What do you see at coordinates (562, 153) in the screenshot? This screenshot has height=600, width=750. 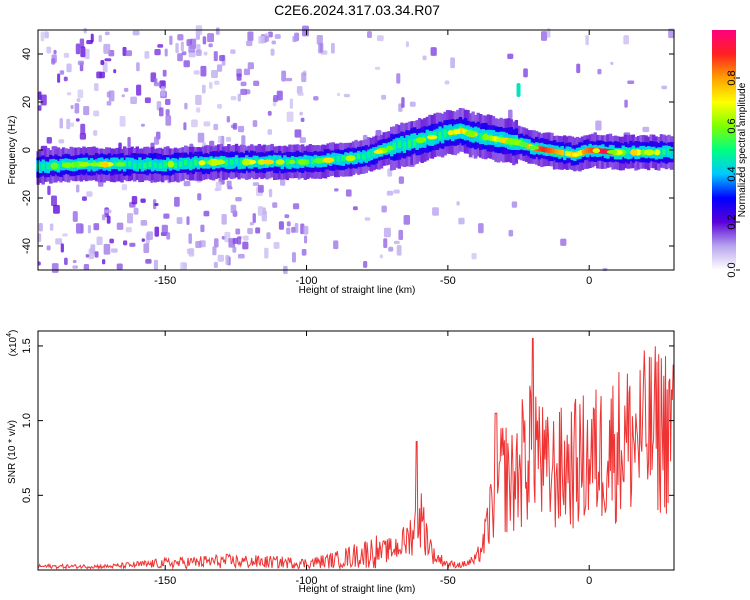 I see `spectrogram-peak-cell` at bounding box center [562, 153].